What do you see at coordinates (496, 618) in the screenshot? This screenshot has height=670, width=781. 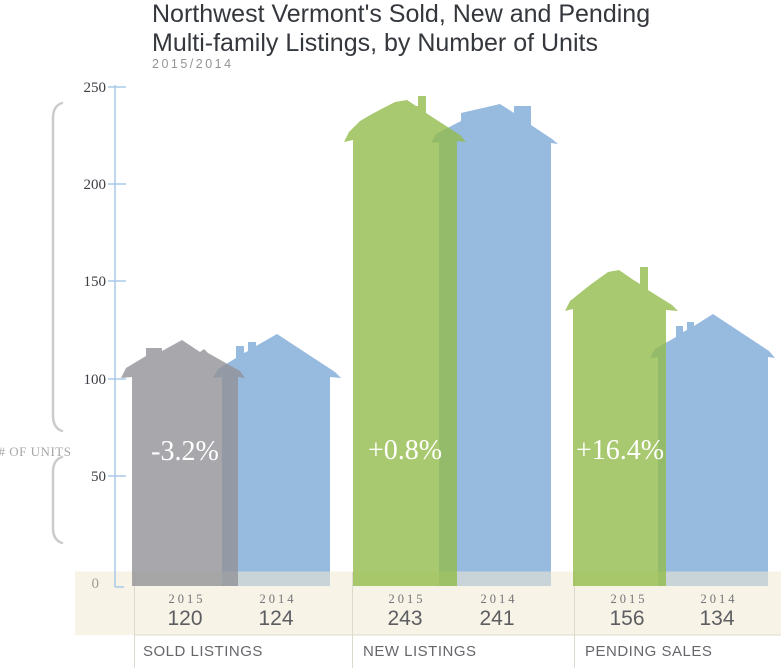 I see `value-new-2014: 241` at bounding box center [496, 618].